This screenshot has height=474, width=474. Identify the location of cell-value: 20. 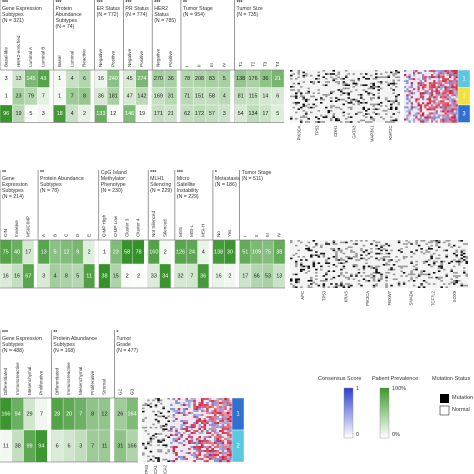
(69, 414).